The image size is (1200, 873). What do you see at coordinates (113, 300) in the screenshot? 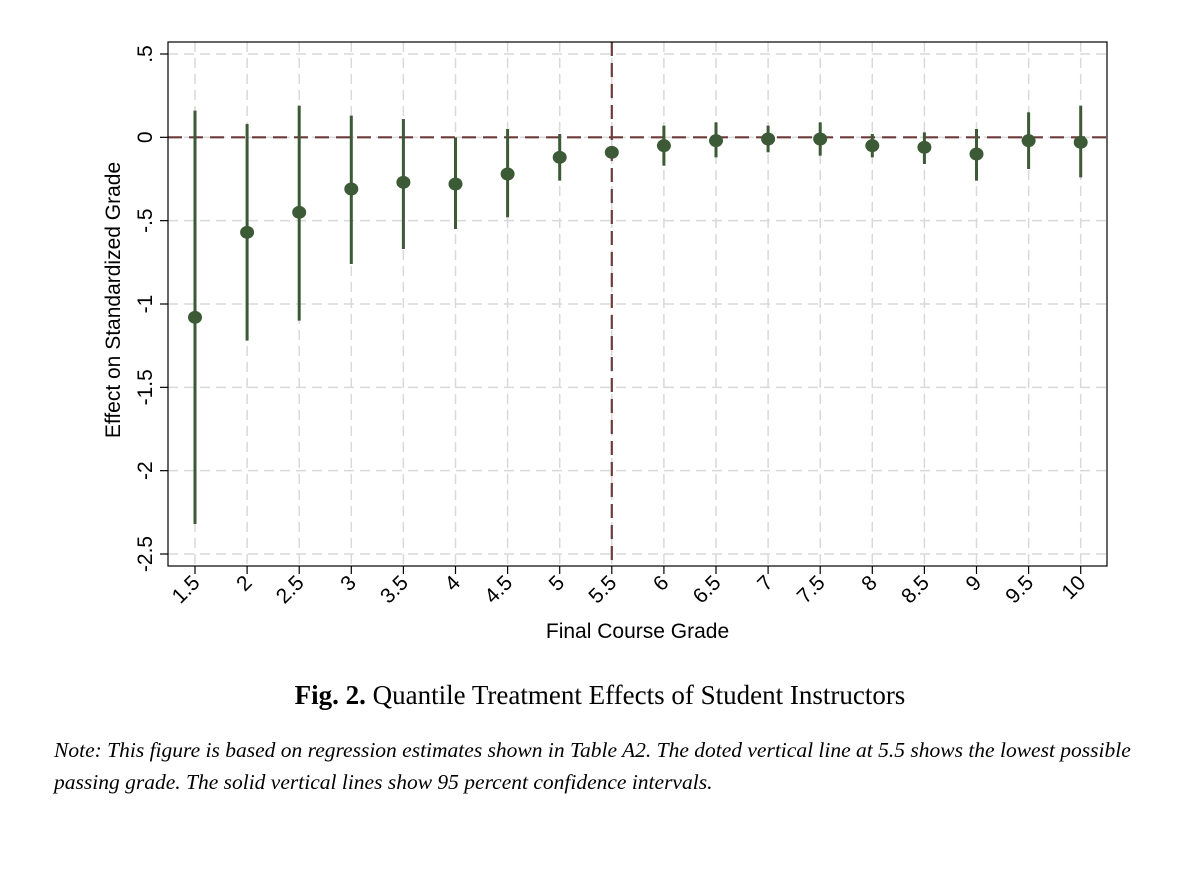
I see `y-axis-title: Effect on Standardized Grade` at bounding box center [113, 300].